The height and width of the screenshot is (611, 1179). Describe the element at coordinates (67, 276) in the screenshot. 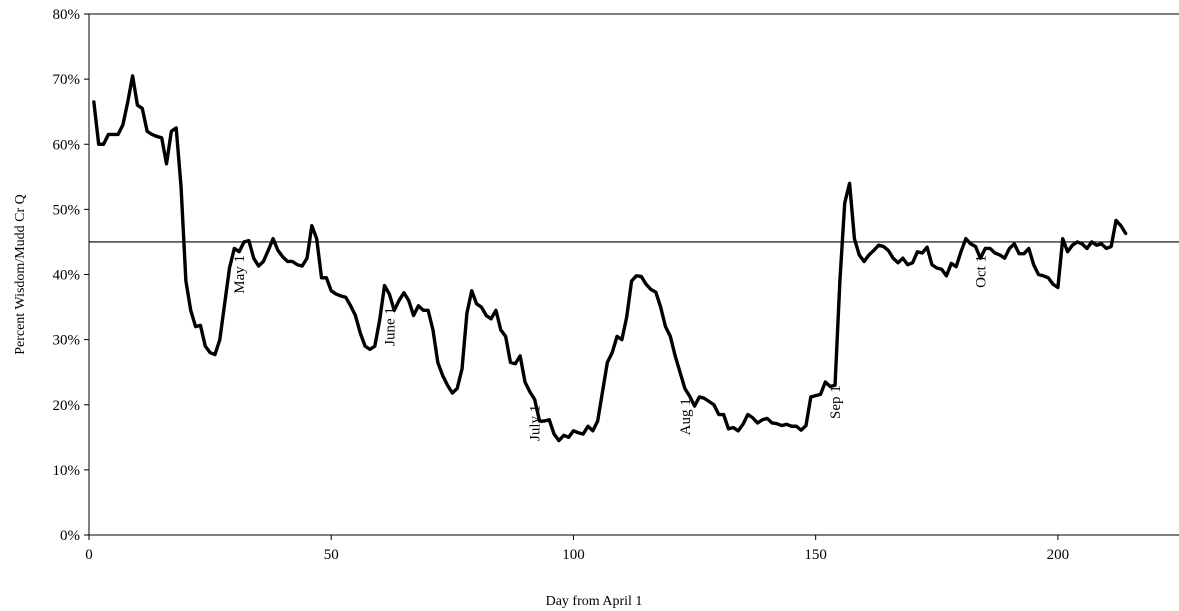

I see `y-tick-label: 40%` at that location.